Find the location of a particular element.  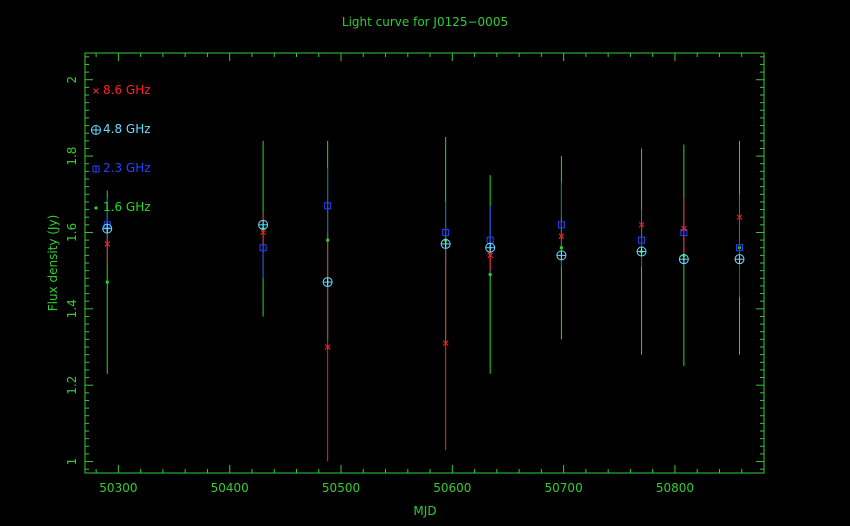

y-tick-label: 1 is located at coordinates (72, 462).